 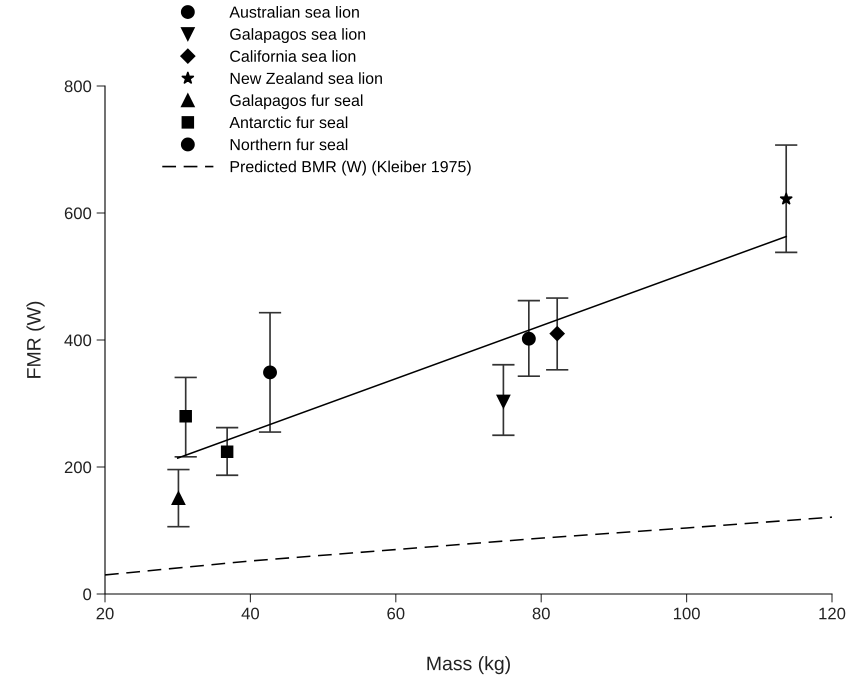 I want to click on legend-label: Galapagos sea lion, so click(x=298, y=35).